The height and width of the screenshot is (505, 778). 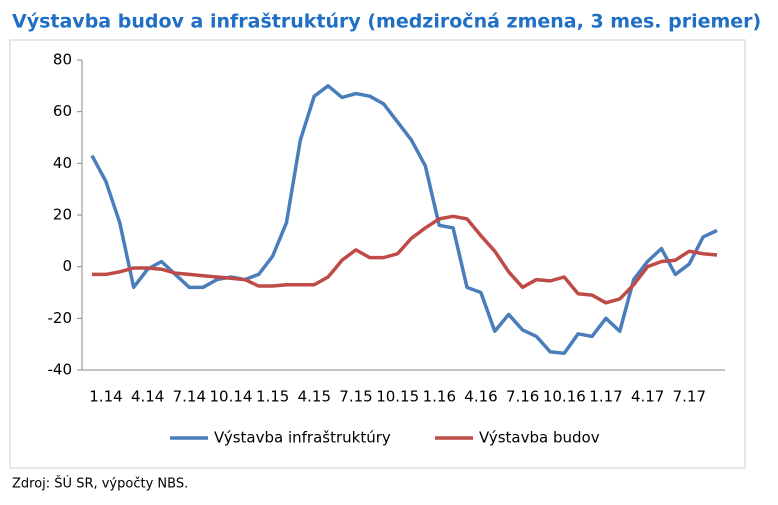 What do you see at coordinates (397, 397) in the screenshot?
I see `x-tick-label: 10.15` at bounding box center [397, 397].